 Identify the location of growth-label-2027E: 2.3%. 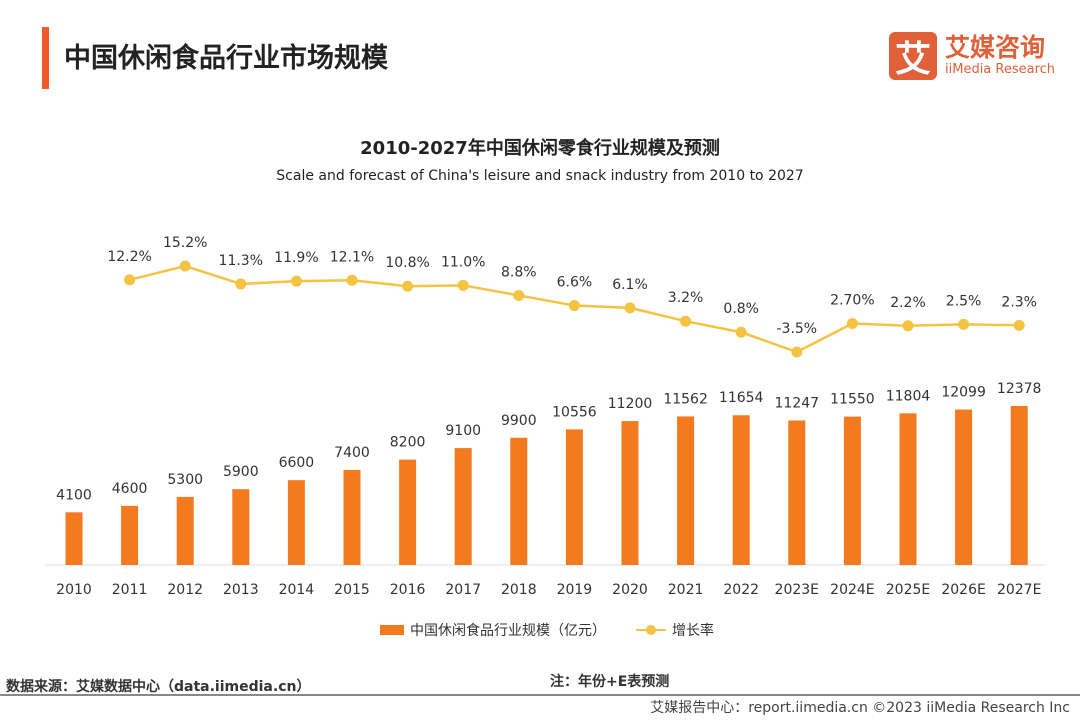
(1019, 302).